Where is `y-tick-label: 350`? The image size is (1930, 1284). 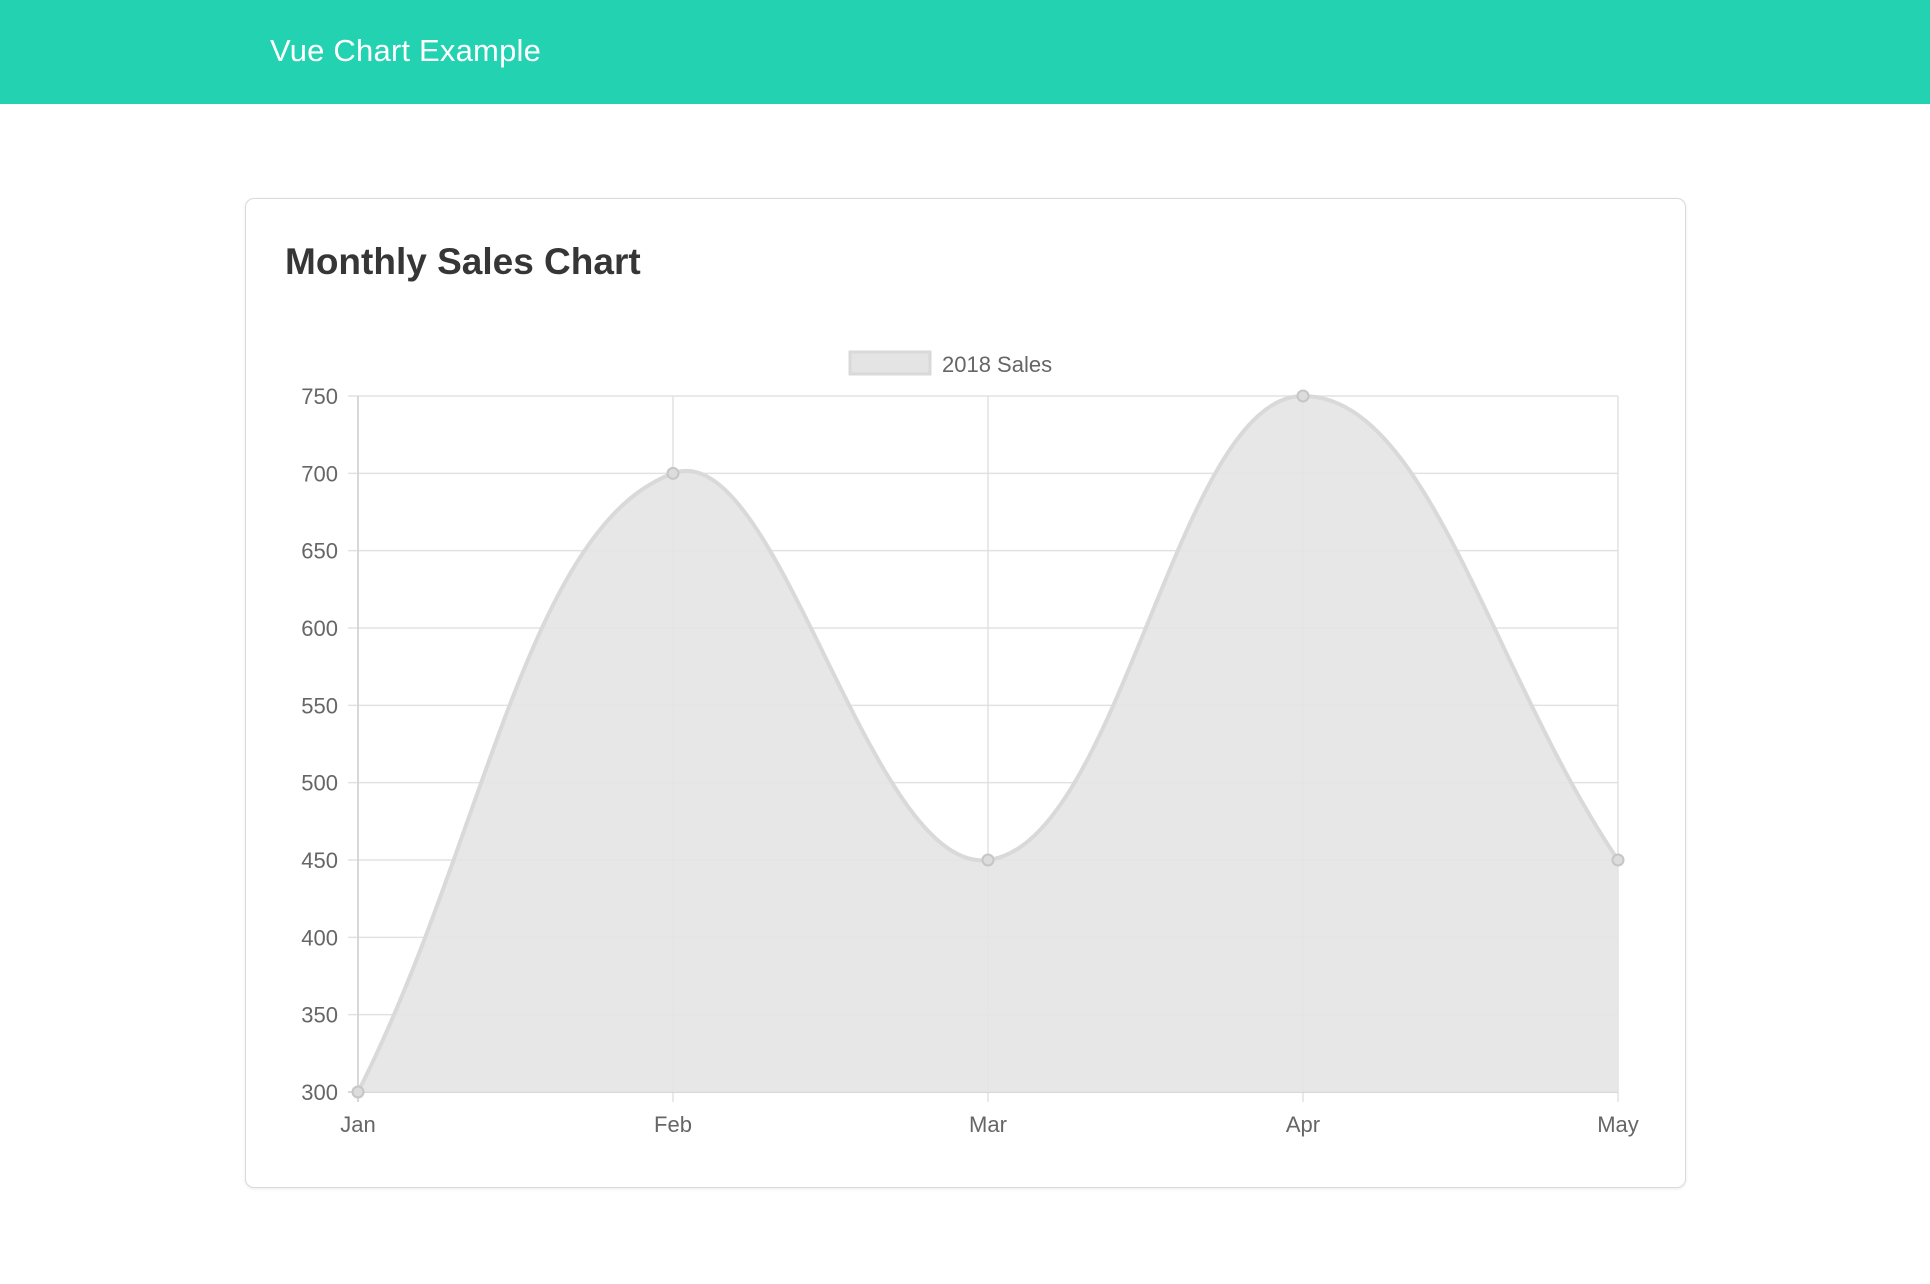
y-tick-label: 350 is located at coordinates (319, 1015).